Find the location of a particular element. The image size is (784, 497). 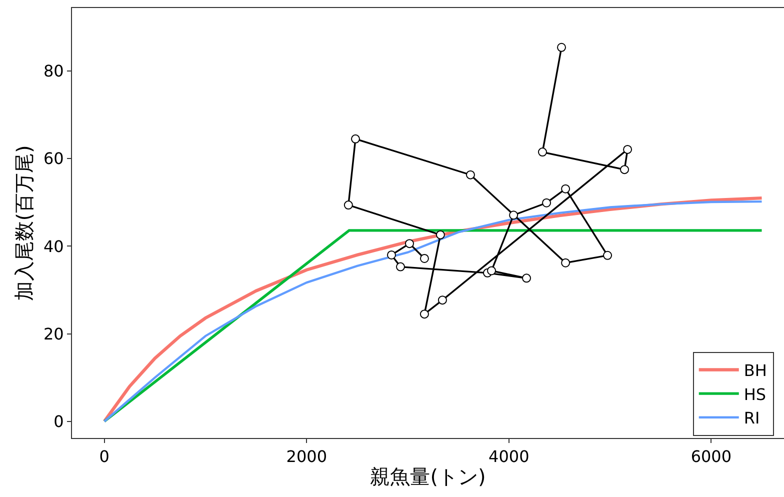

y-tick-label: 60 is located at coordinates (53, 158).